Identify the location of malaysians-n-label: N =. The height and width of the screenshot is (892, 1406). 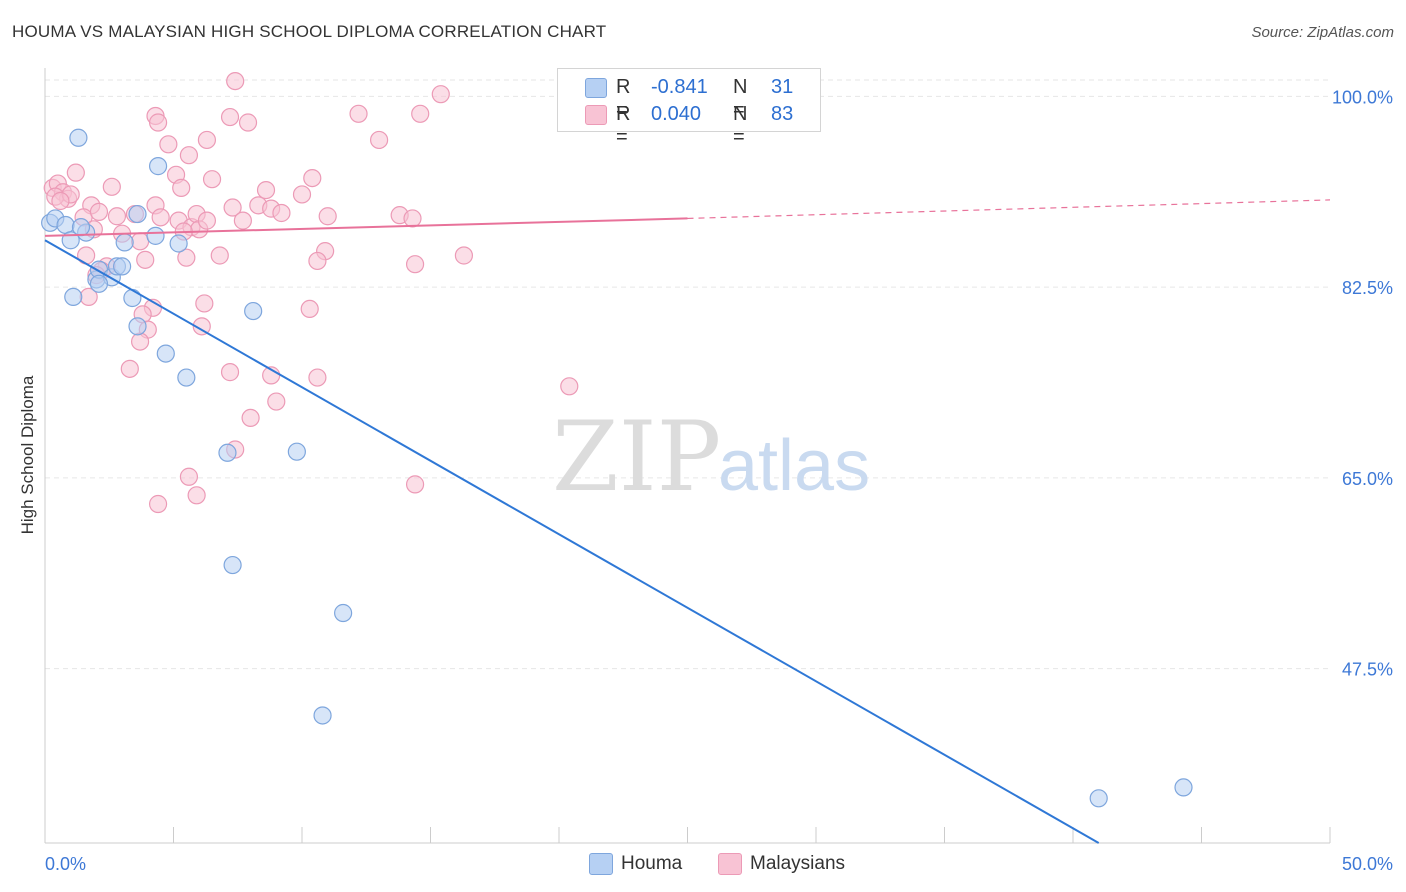
(740, 125).